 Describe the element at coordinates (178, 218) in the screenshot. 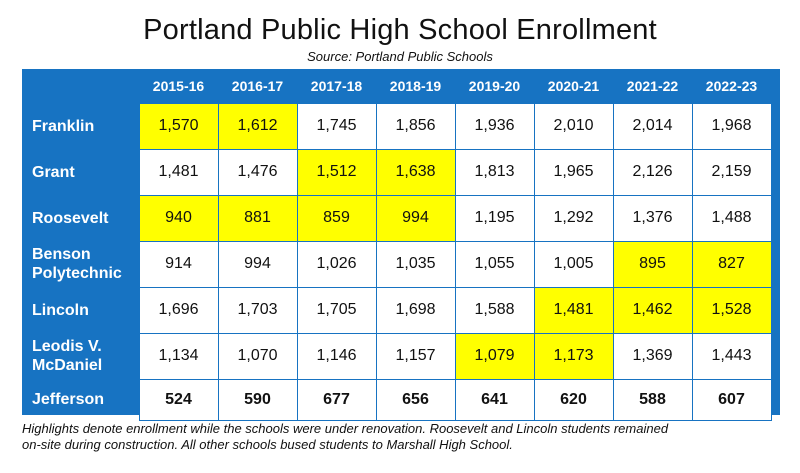

I see `enrollment-cell-highlighted: 940` at that location.